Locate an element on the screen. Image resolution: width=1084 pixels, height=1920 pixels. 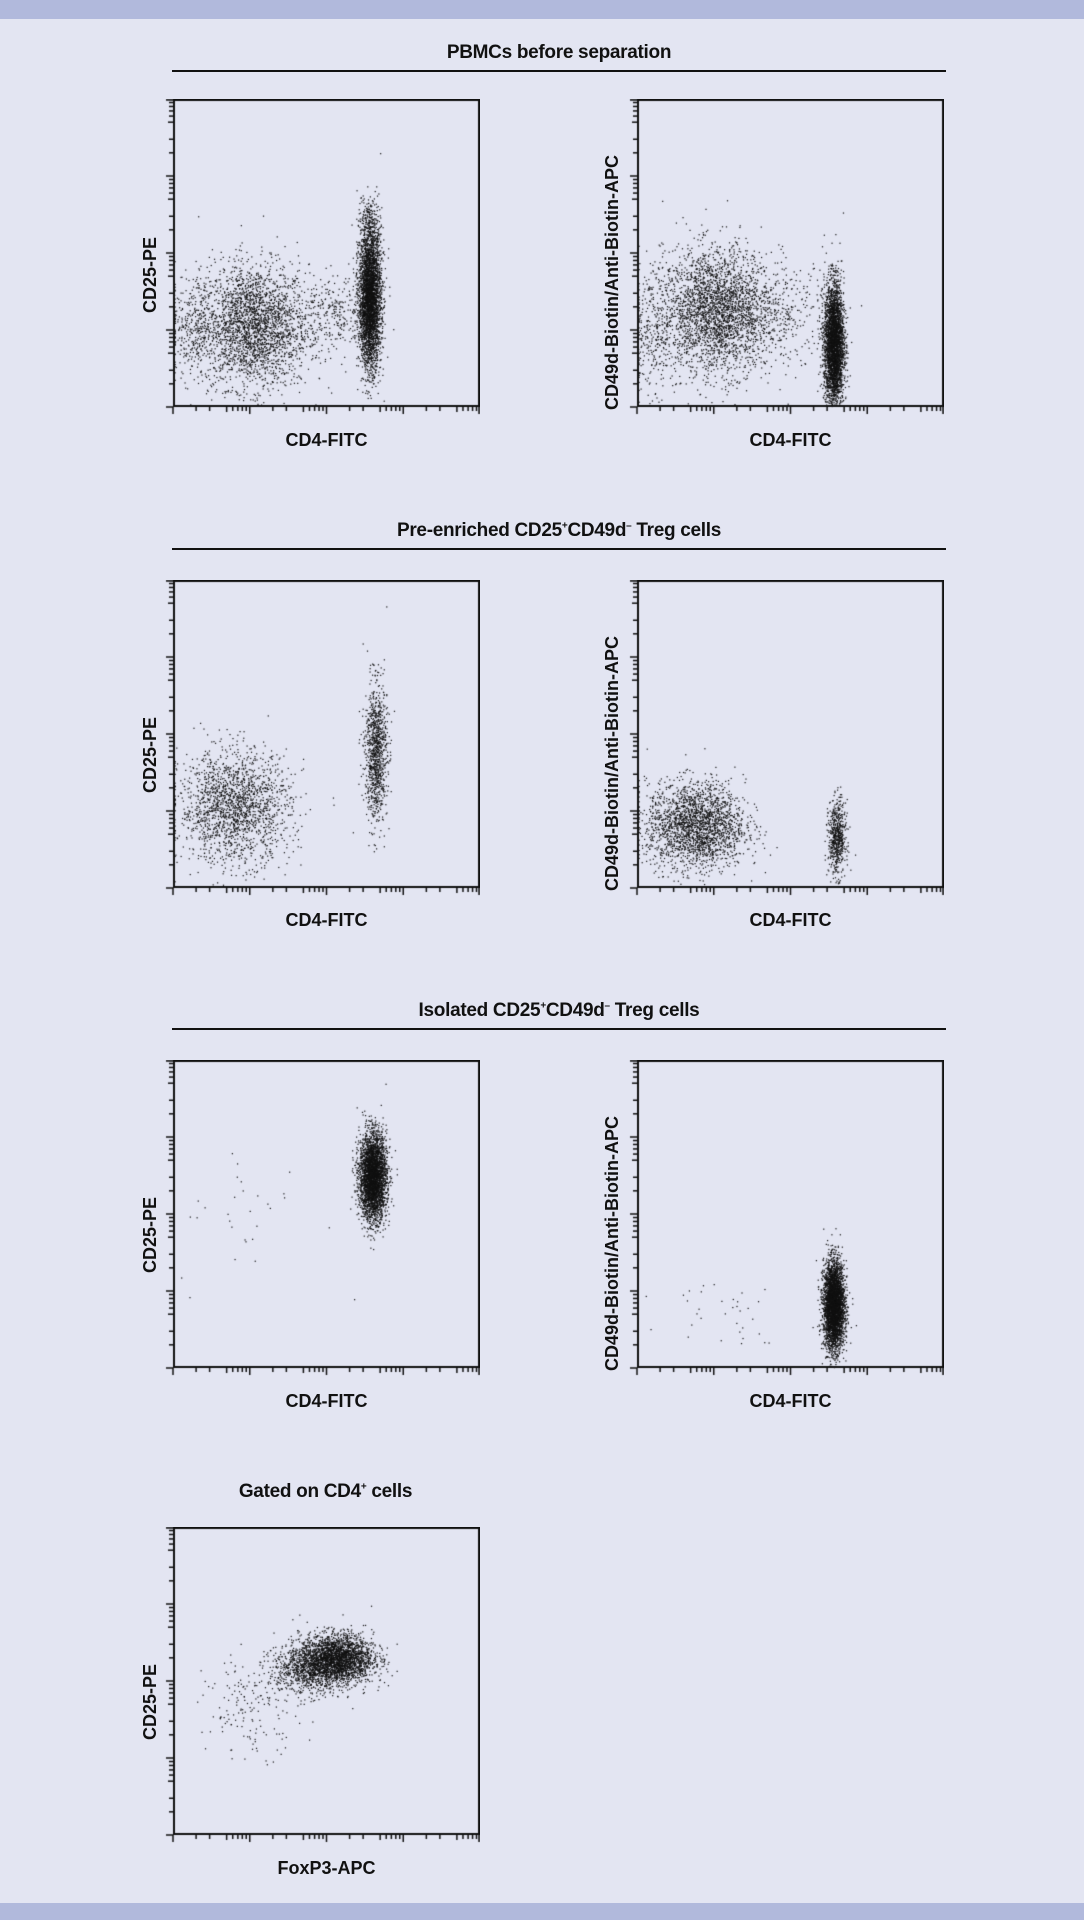
scatter-plot-cd49d-vs-cd4-pbmc is located at coordinates (784, 259).